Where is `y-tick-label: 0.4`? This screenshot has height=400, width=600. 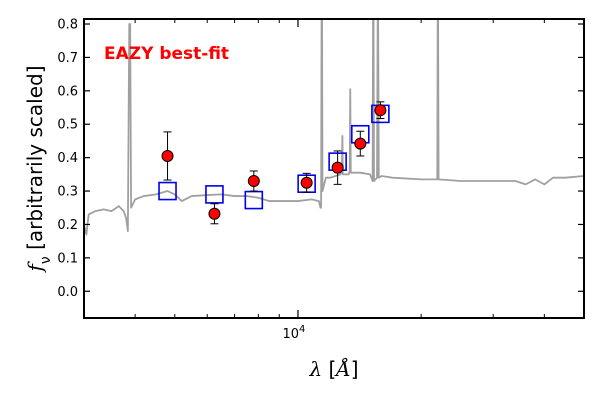 y-tick-label: 0.4 is located at coordinates (67, 158).